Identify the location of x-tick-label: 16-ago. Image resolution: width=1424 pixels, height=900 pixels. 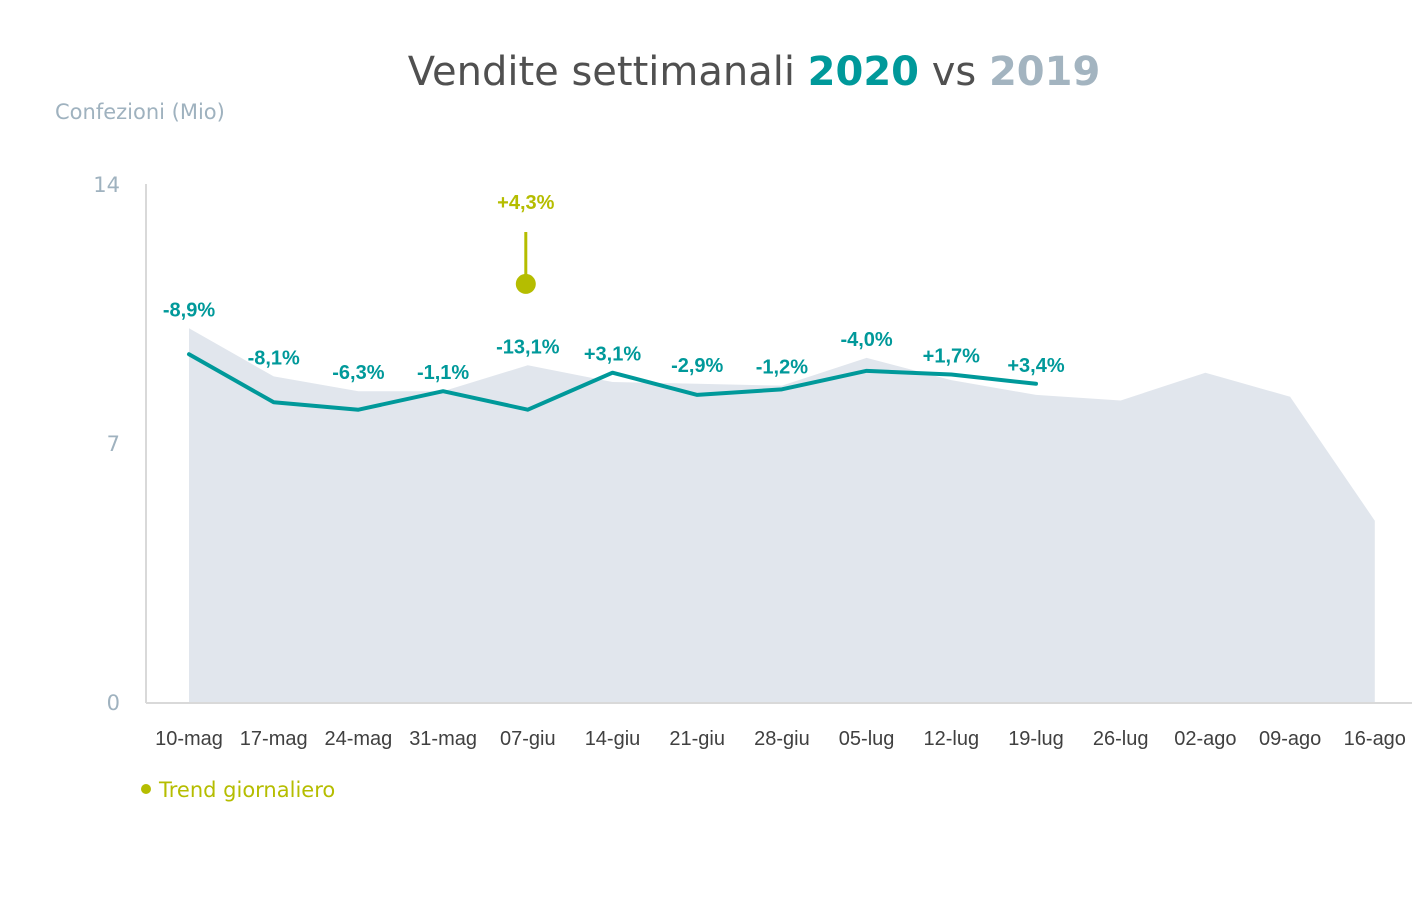
(1375, 739).